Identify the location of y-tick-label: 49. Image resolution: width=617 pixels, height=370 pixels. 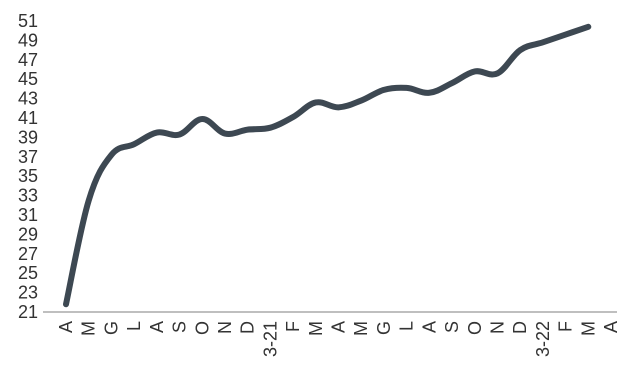
(28, 40).